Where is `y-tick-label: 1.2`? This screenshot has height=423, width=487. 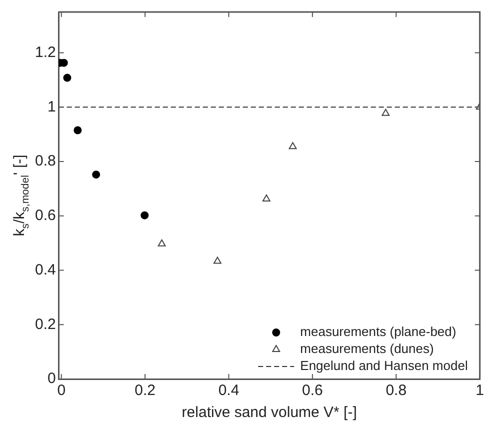
y-tick-label: 1.2 is located at coordinates (45, 52).